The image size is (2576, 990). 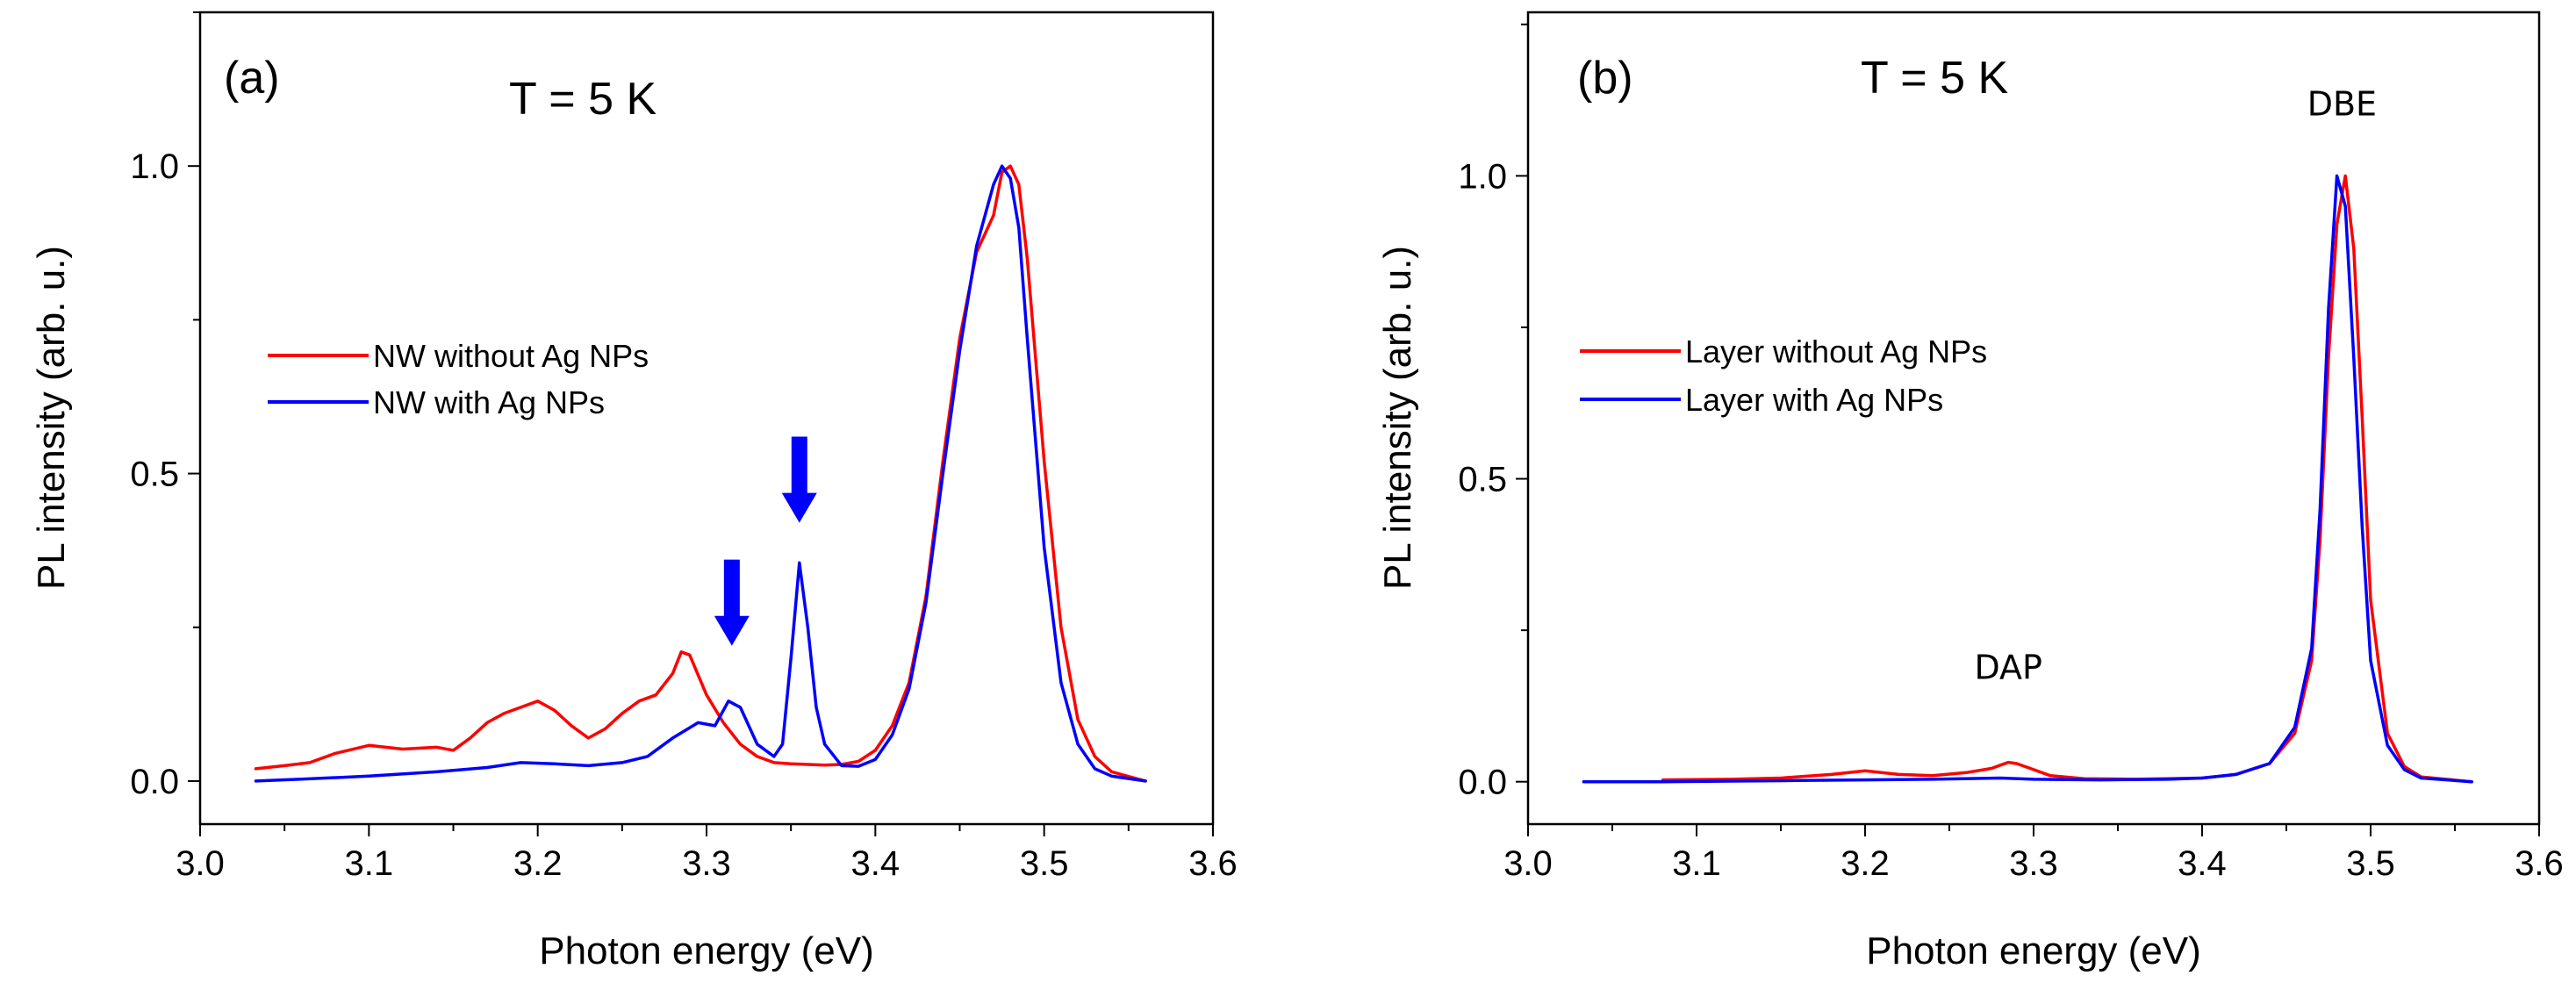 I want to click on peak-label-dbe: DBE, so click(x=2342, y=103).